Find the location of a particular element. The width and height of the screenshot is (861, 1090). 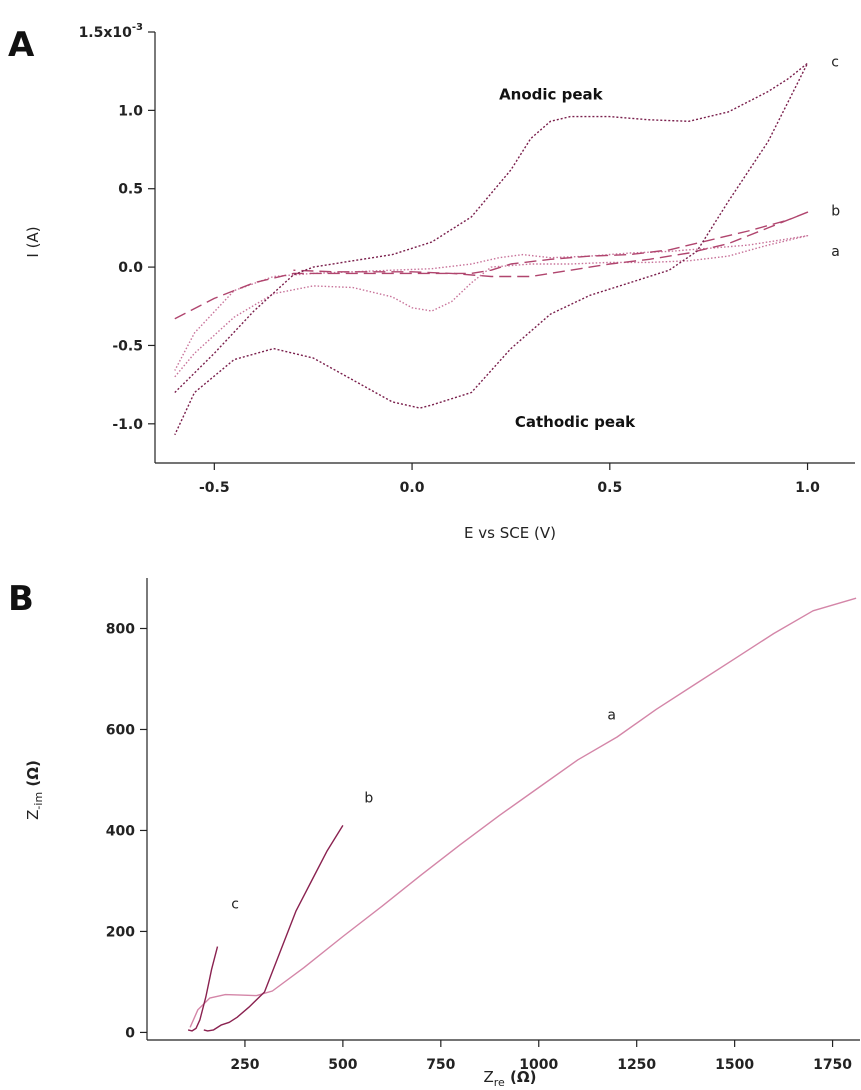

x-axis-title-a: E vs SCE (V) is located at coordinates (510, 533).